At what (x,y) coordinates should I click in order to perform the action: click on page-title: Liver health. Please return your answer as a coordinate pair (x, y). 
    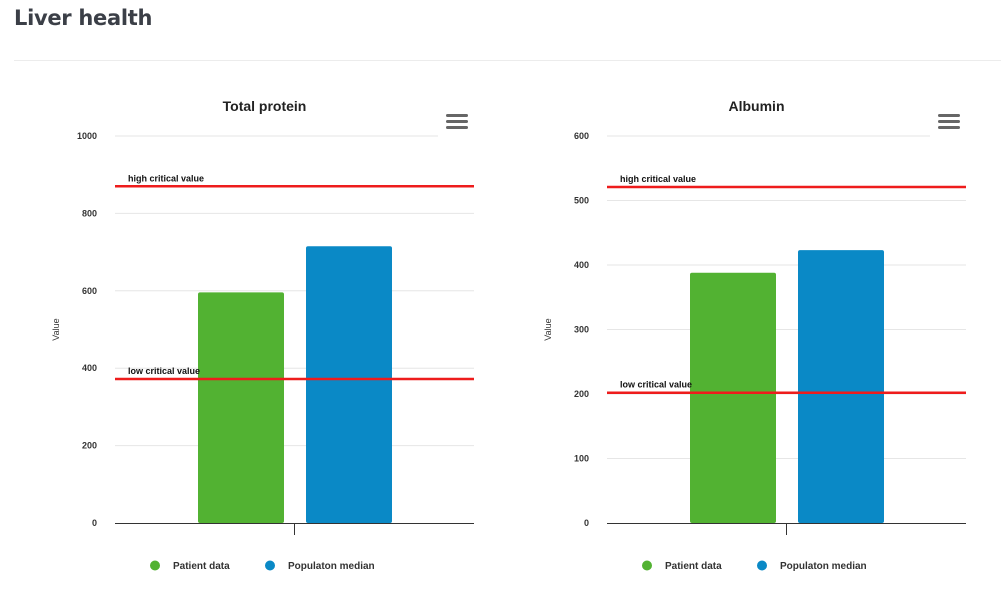
    Looking at the image, I should click on (83, 18).